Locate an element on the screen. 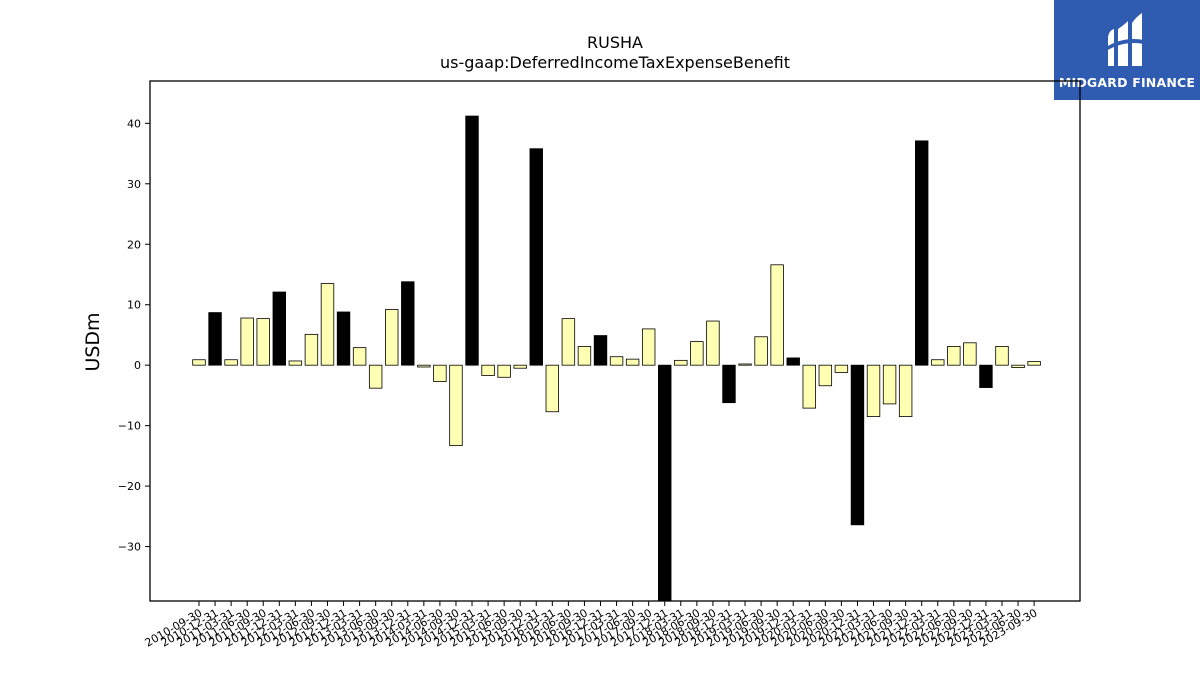 This screenshot has width=1200, height=675. midgard-logo-icon is located at coordinates (1127, 39).